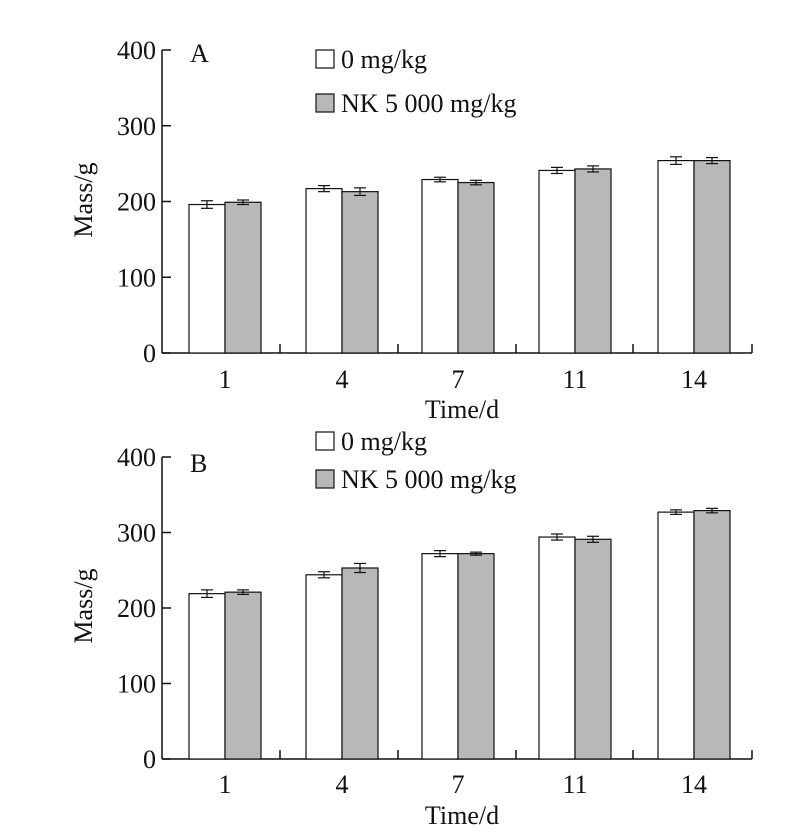  Describe the element at coordinates (199, 53) in the screenshot. I see `panel-label: A` at that location.